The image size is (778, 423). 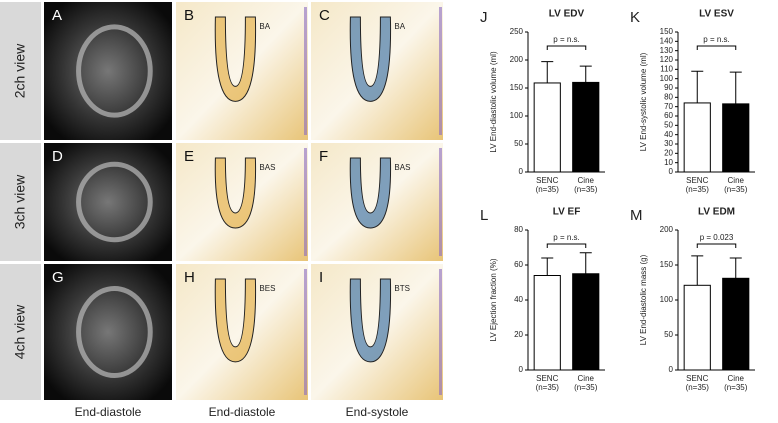 What do you see at coordinates (635, 17) in the screenshot?
I see `panel-letter: K` at bounding box center [635, 17].